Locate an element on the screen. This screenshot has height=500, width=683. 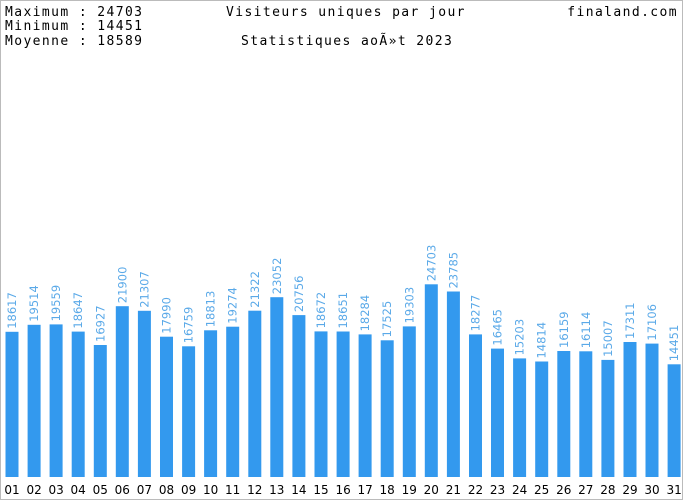
x-tick-label-day-03: 03 is located at coordinates (55, 490).